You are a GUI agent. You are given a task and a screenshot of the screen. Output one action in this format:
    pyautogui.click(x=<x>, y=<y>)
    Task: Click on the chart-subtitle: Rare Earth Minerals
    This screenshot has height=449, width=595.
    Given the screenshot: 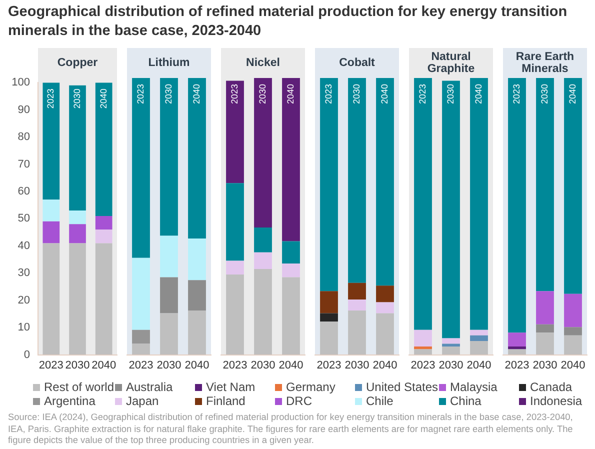 What is the action you would take?
    pyautogui.click(x=545, y=63)
    